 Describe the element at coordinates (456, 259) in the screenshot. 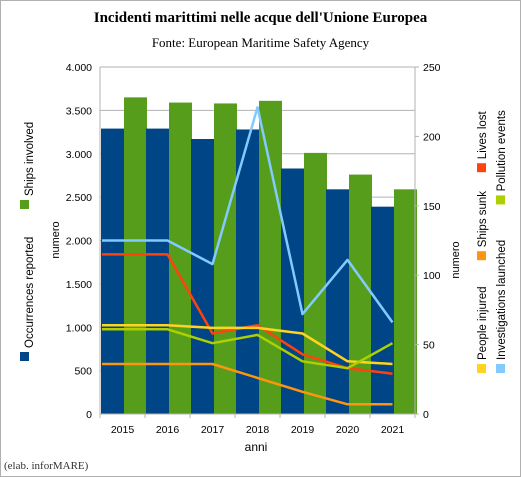

I see `y-right-axis-label: numero` at that location.